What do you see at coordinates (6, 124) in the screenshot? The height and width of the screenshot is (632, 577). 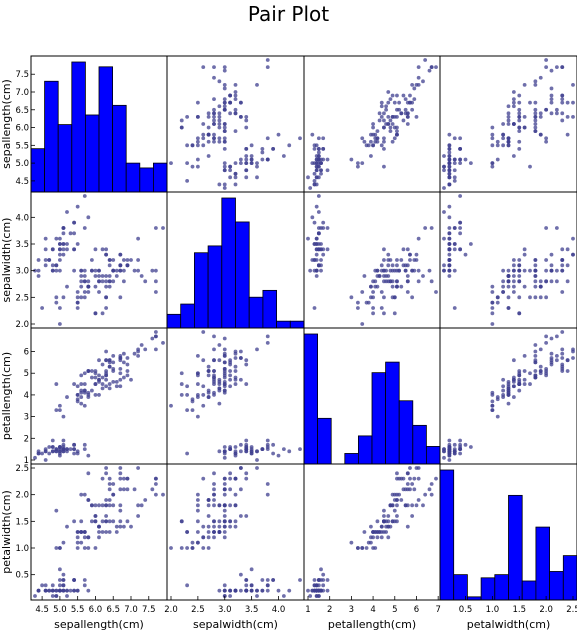 I see `y-axis-label: sepallength(cm)` at bounding box center [6, 124].